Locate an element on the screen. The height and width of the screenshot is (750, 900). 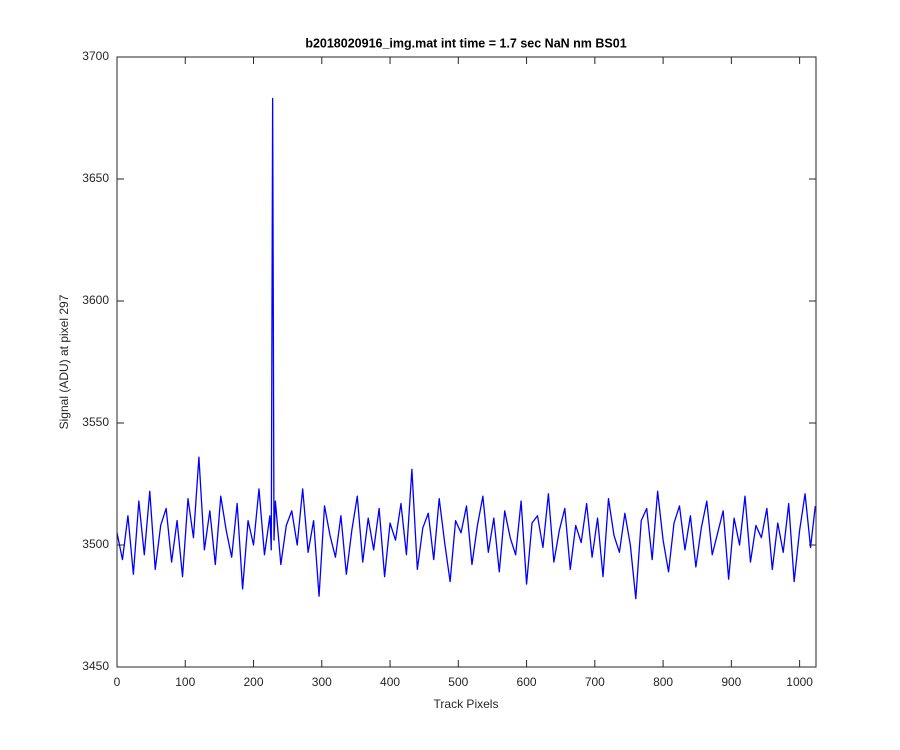
x-tick-label: 100 is located at coordinates (185, 682).